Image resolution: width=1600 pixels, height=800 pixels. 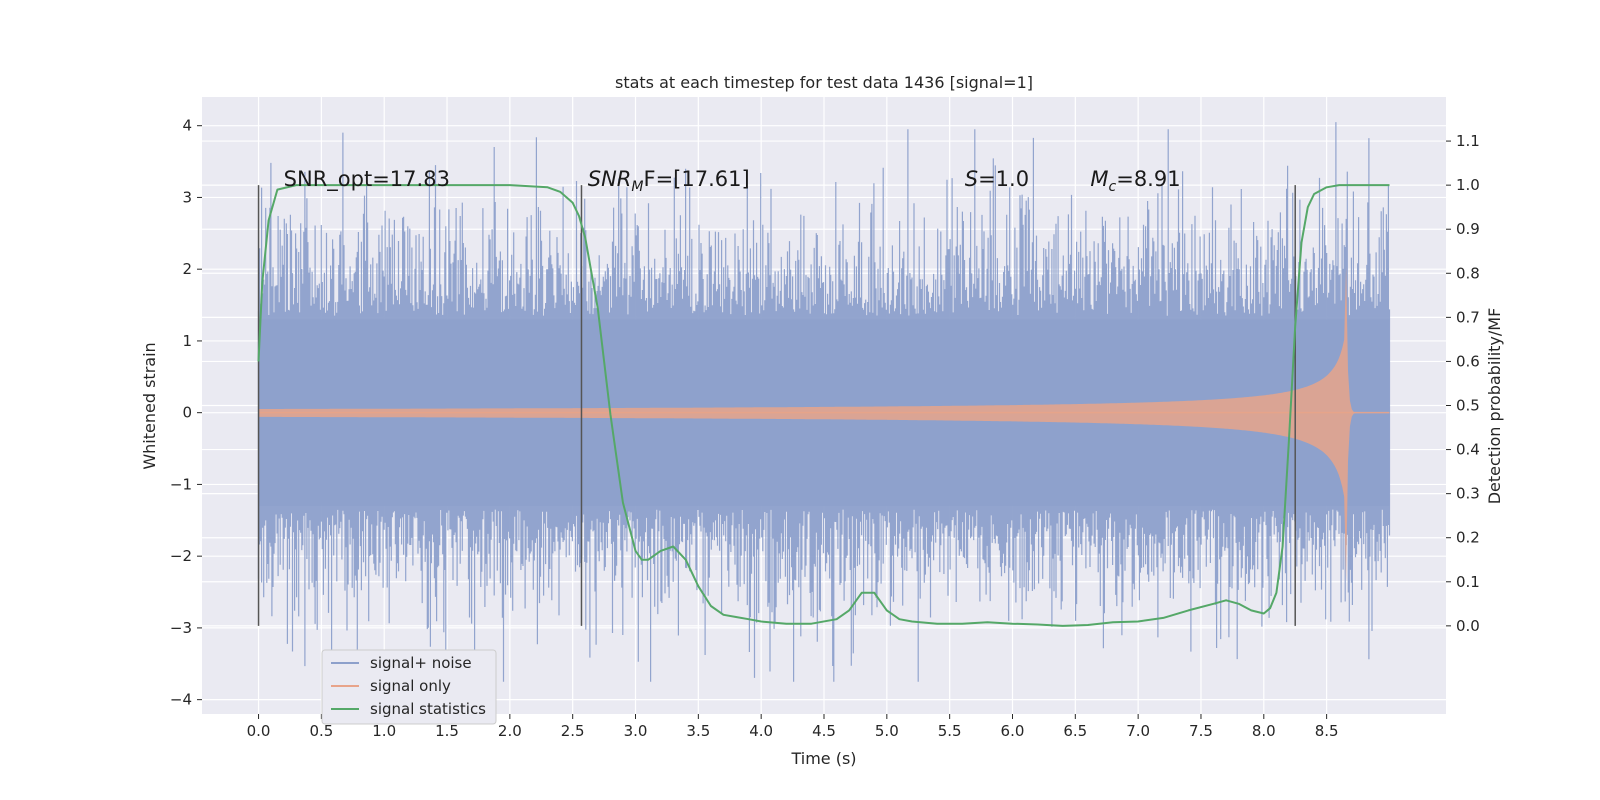 I want to click on y-right-tick-label: 0.2, so click(x=1468, y=538).